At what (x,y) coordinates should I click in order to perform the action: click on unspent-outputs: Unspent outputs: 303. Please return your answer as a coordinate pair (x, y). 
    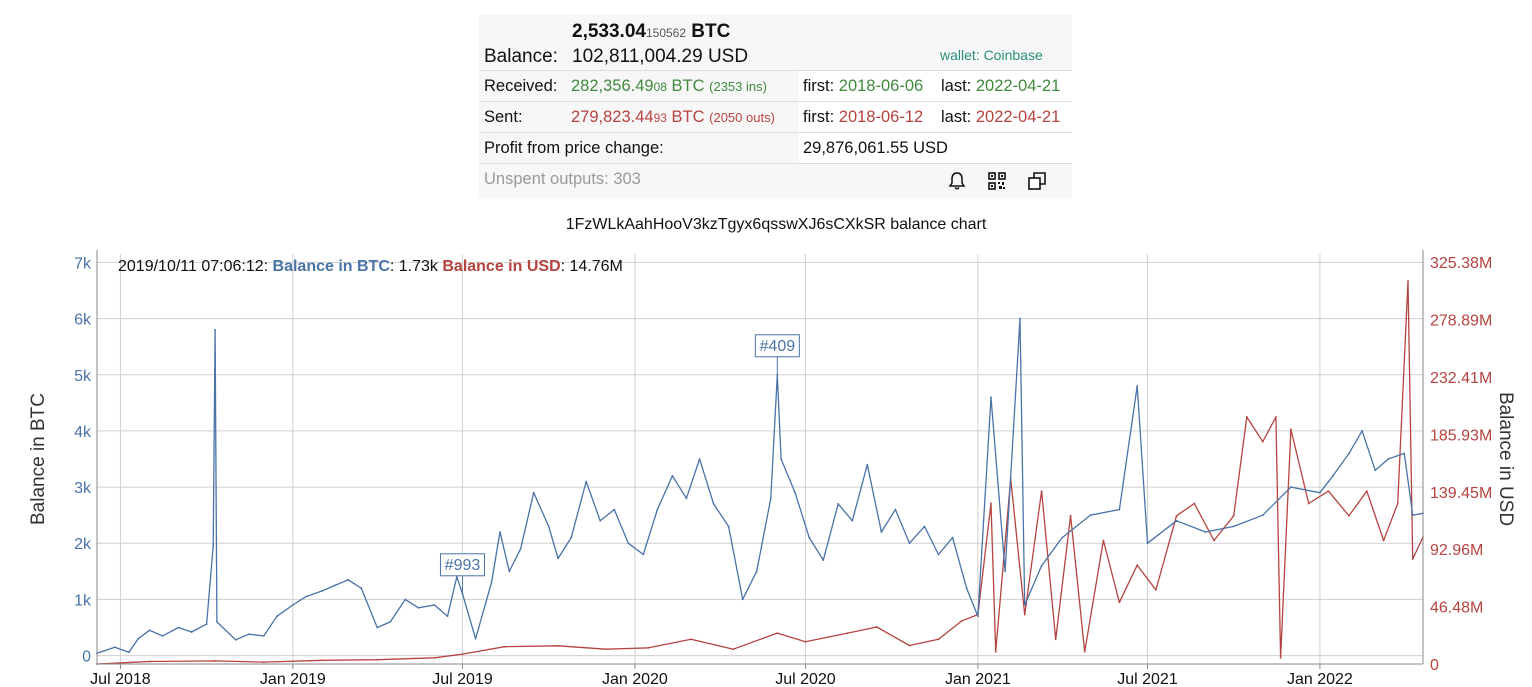
    Looking at the image, I should click on (562, 179).